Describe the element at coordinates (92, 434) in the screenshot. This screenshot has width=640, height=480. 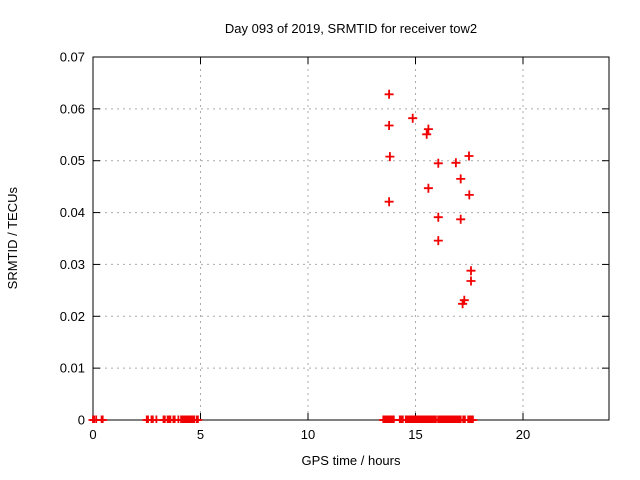
I see `x-tick-label: 0` at that location.